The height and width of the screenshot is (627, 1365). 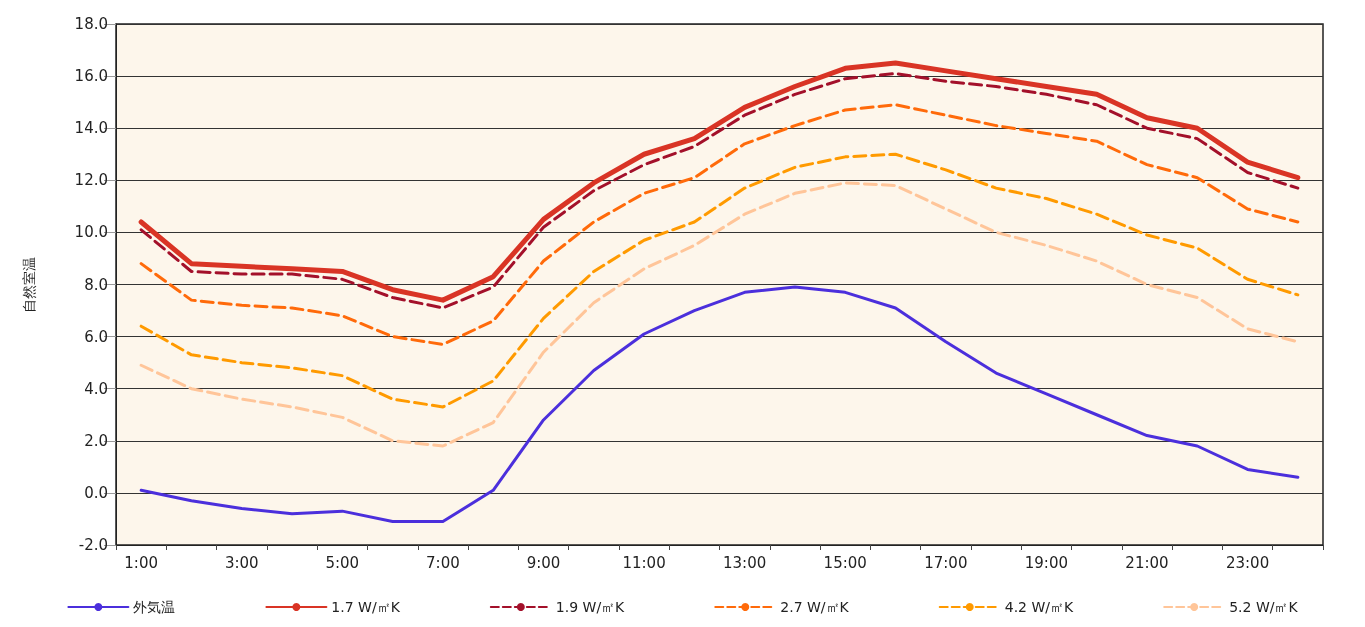 I want to click on legend-label: 外気温, so click(x=154, y=607).